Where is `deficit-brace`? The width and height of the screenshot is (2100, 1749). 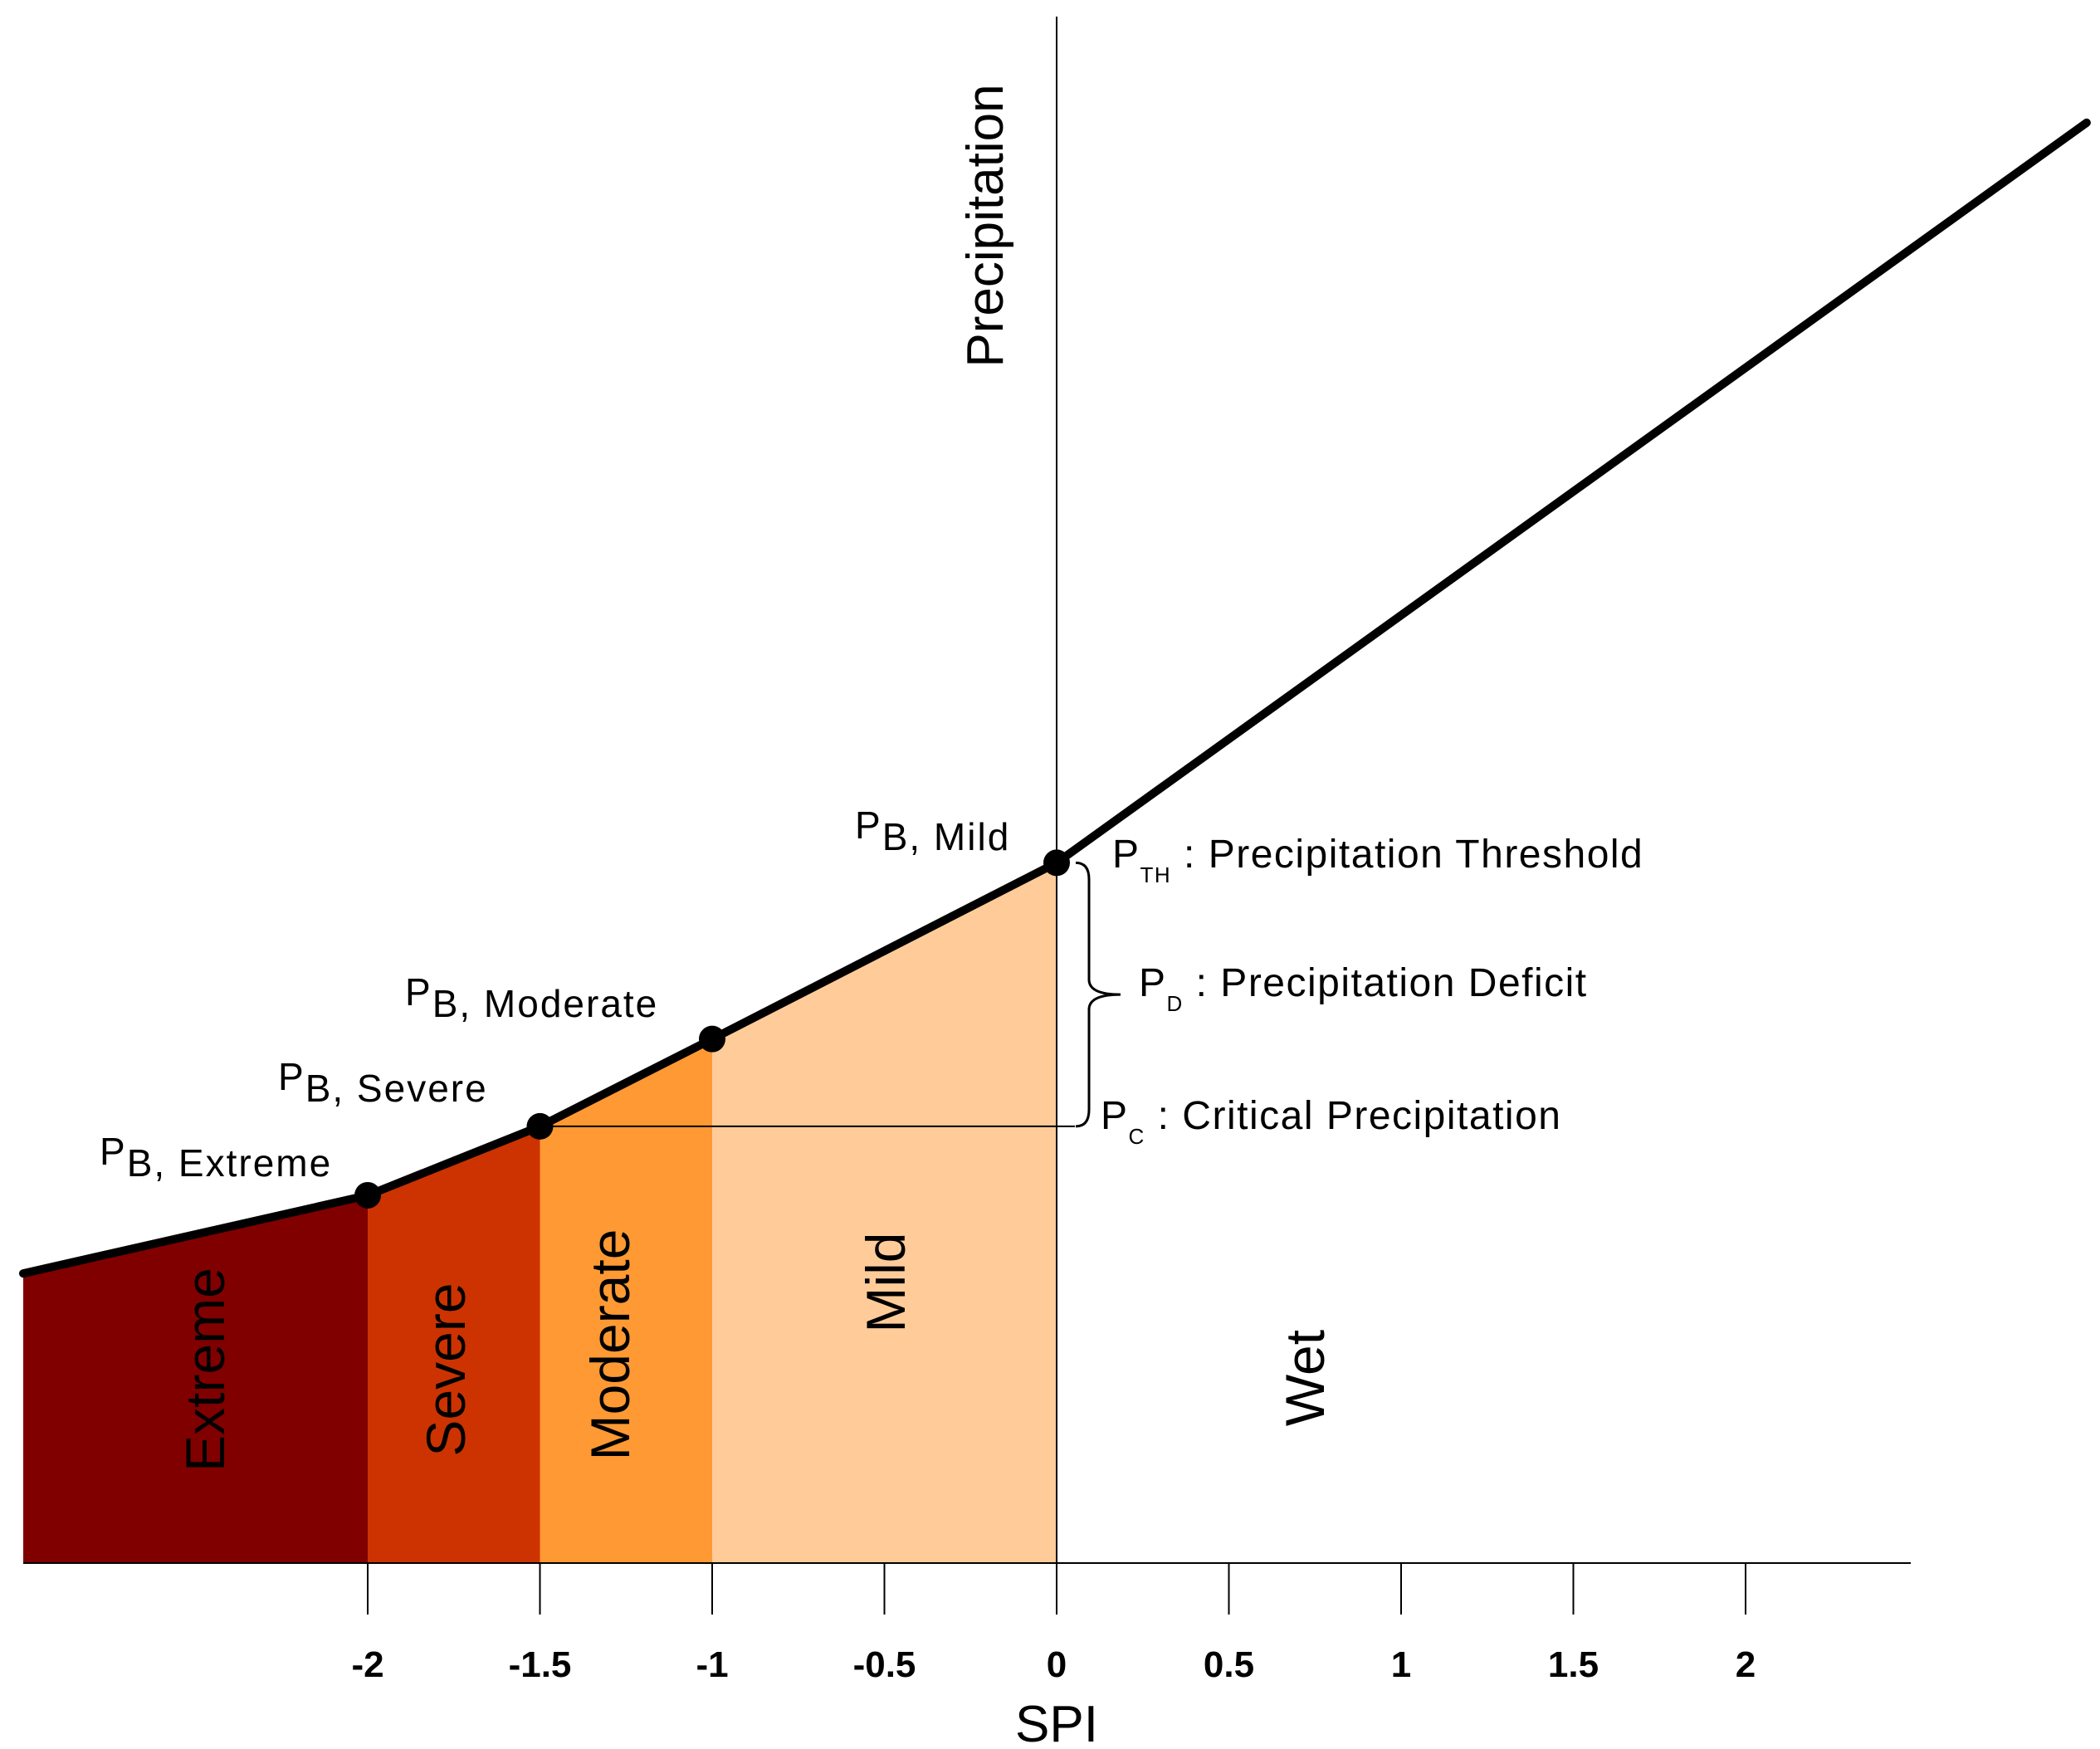 deficit-brace is located at coordinates (1098, 994).